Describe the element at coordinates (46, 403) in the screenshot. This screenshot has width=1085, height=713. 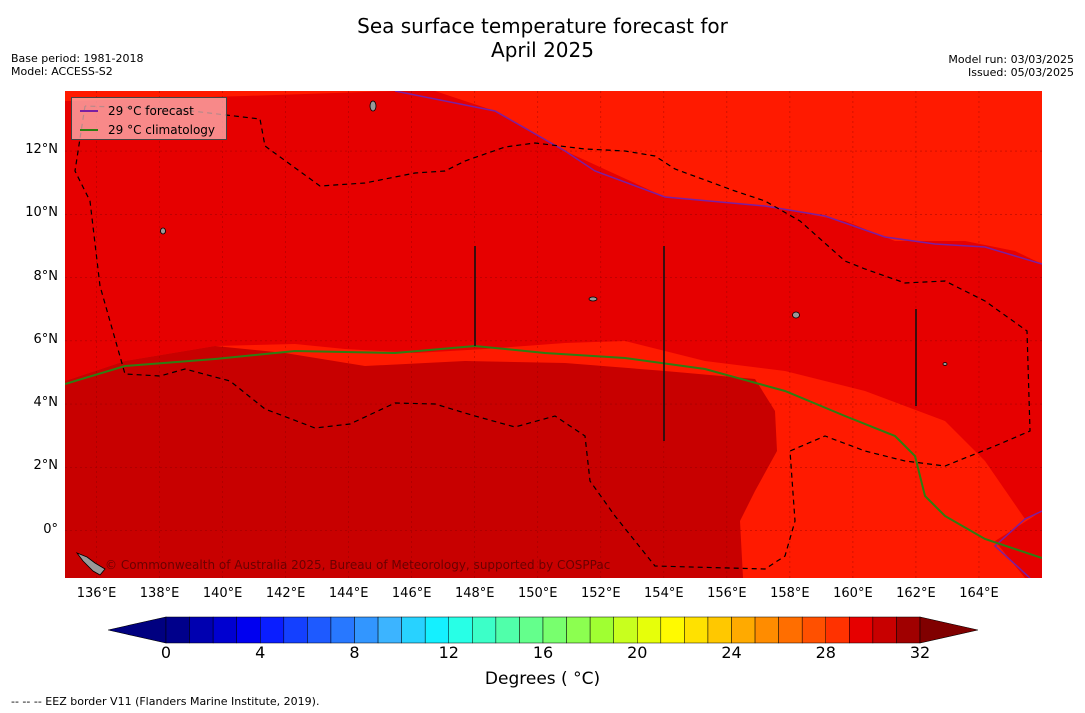
I see `lat-tick-label: 4°N` at that location.